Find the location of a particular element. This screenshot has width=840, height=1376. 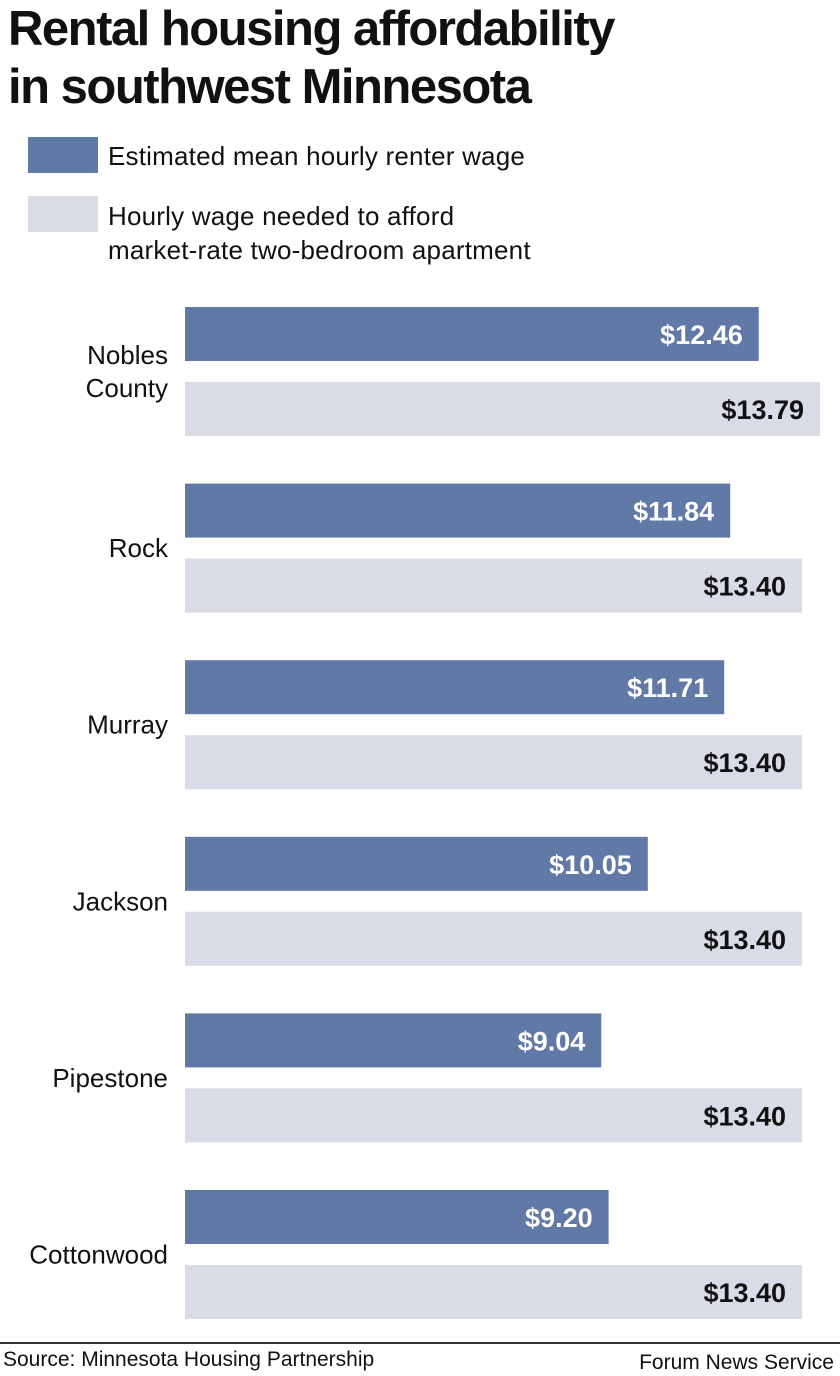

category-label: Murray is located at coordinates (127, 725).